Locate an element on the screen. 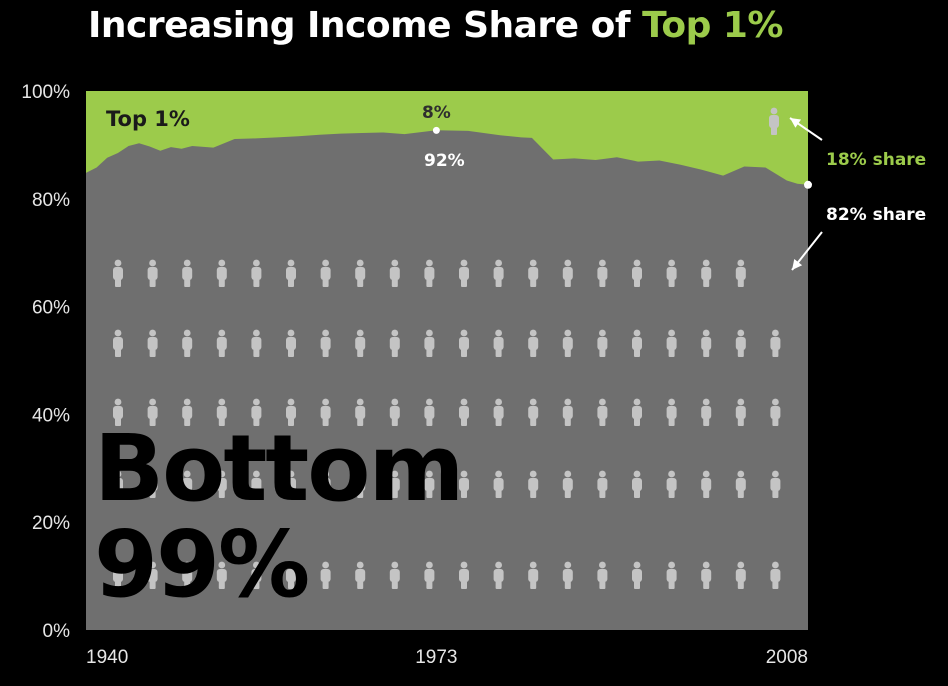  end-top-share-label: 18% share is located at coordinates (876, 160).